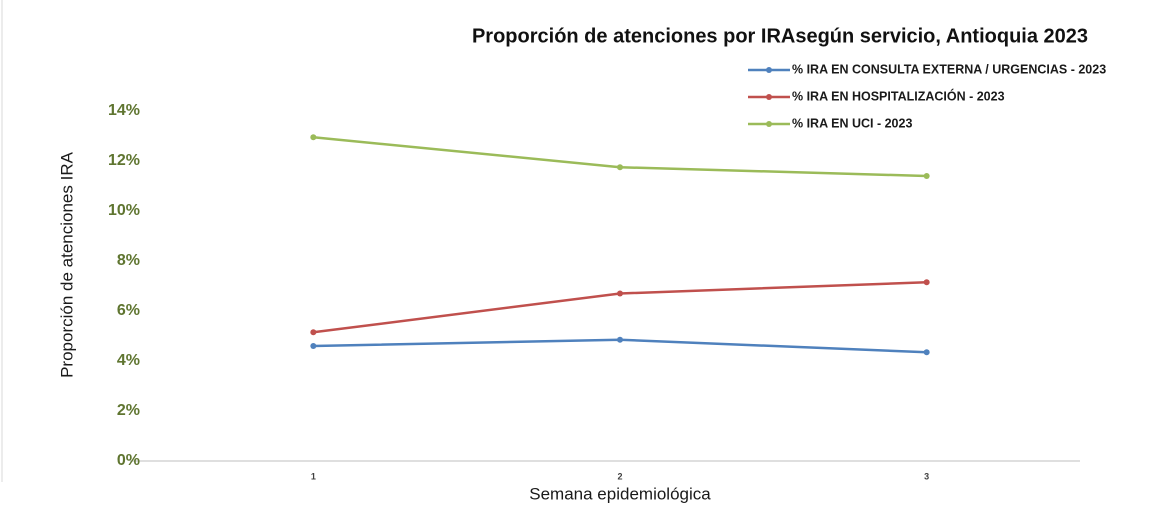 The image size is (1163, 505). What do you see at coordinates (128, 460) in the screenshot?
I see `y-tick-label: 0%` at bounding box center [128, 460].